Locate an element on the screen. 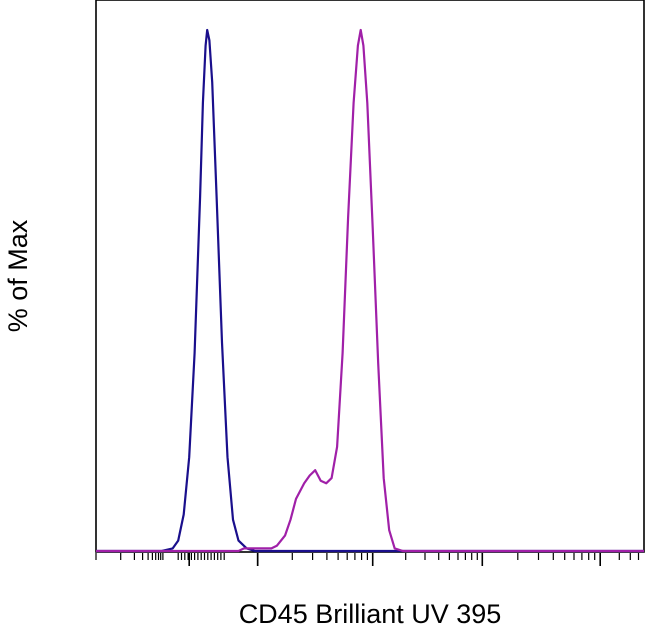 This screenshot has width=650, height=635. x-axis-ticks is located at coordinates (367, 559).